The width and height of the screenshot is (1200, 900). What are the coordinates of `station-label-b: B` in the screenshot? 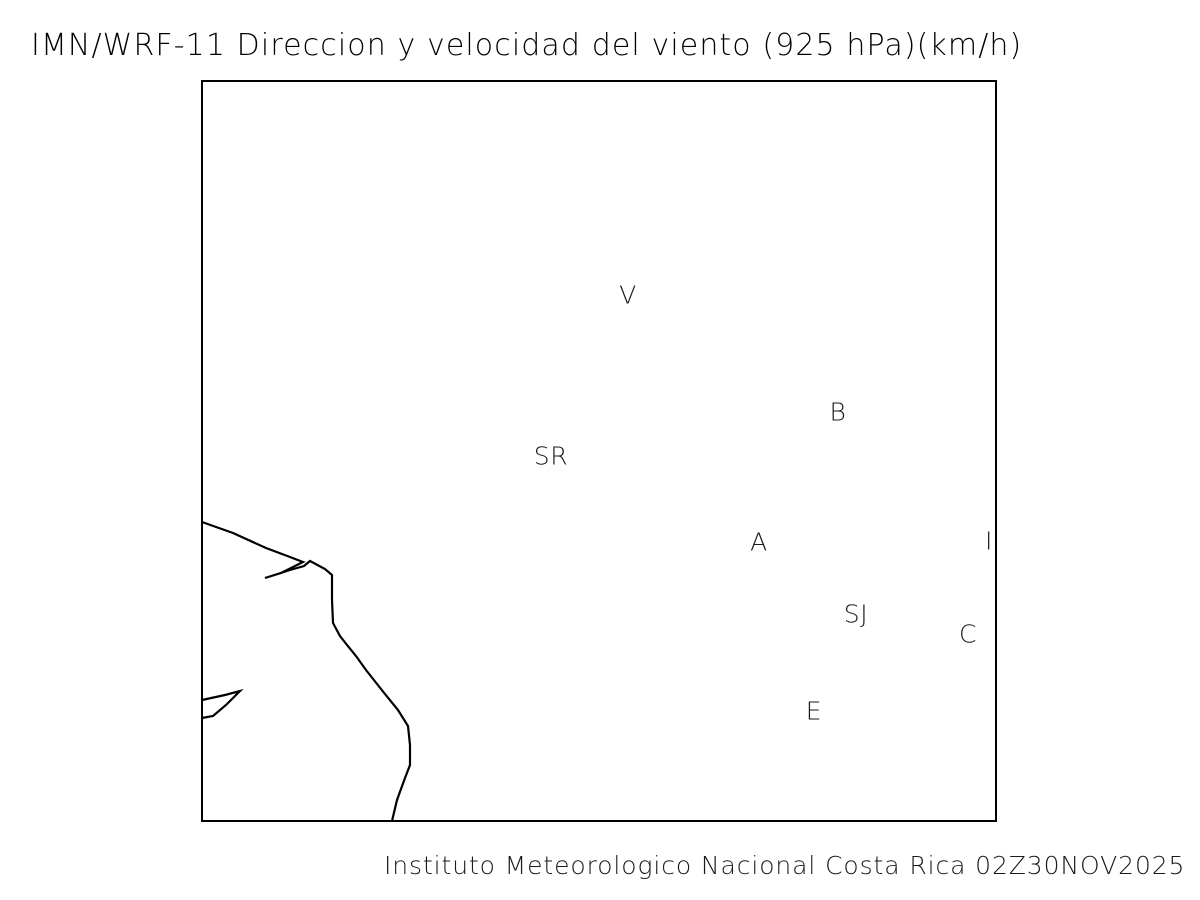 It's located at (838, 412).